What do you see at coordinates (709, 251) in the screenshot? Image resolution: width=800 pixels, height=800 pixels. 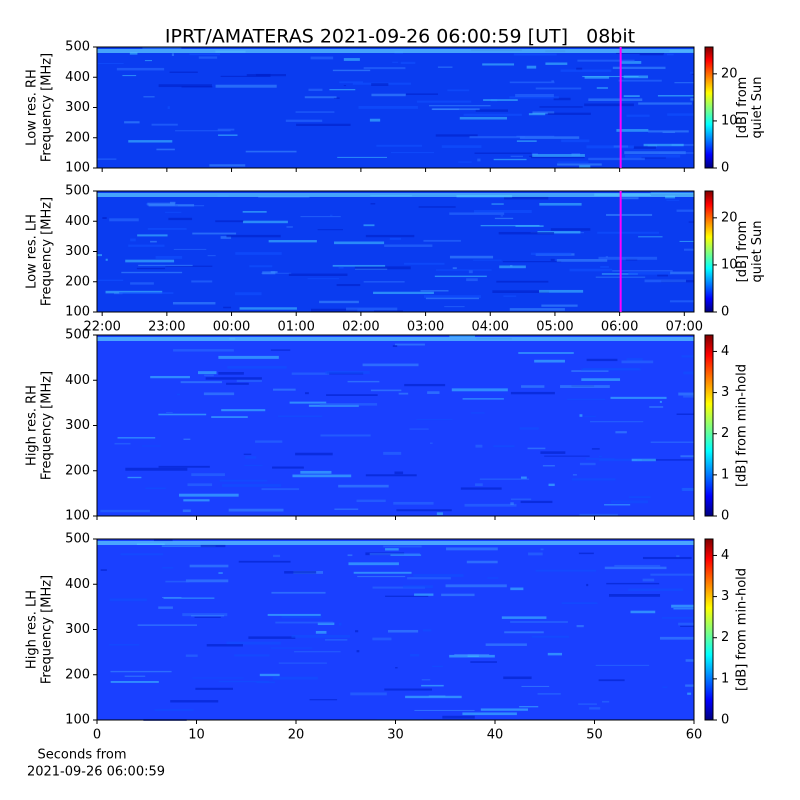 I see `colorbar` at bounding box center [709, 251].